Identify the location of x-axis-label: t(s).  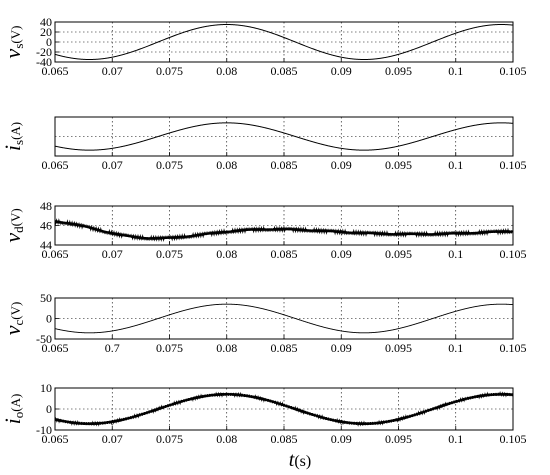
(300, 460).